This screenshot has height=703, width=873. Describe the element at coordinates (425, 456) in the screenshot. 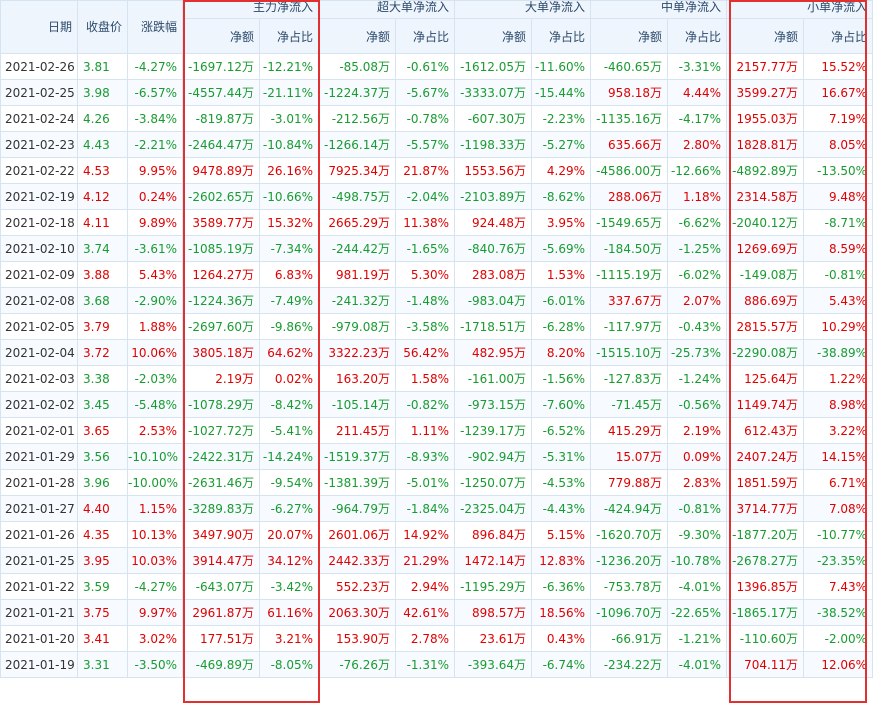

I see `cell-xl-ratio: -8.93%` at that location.